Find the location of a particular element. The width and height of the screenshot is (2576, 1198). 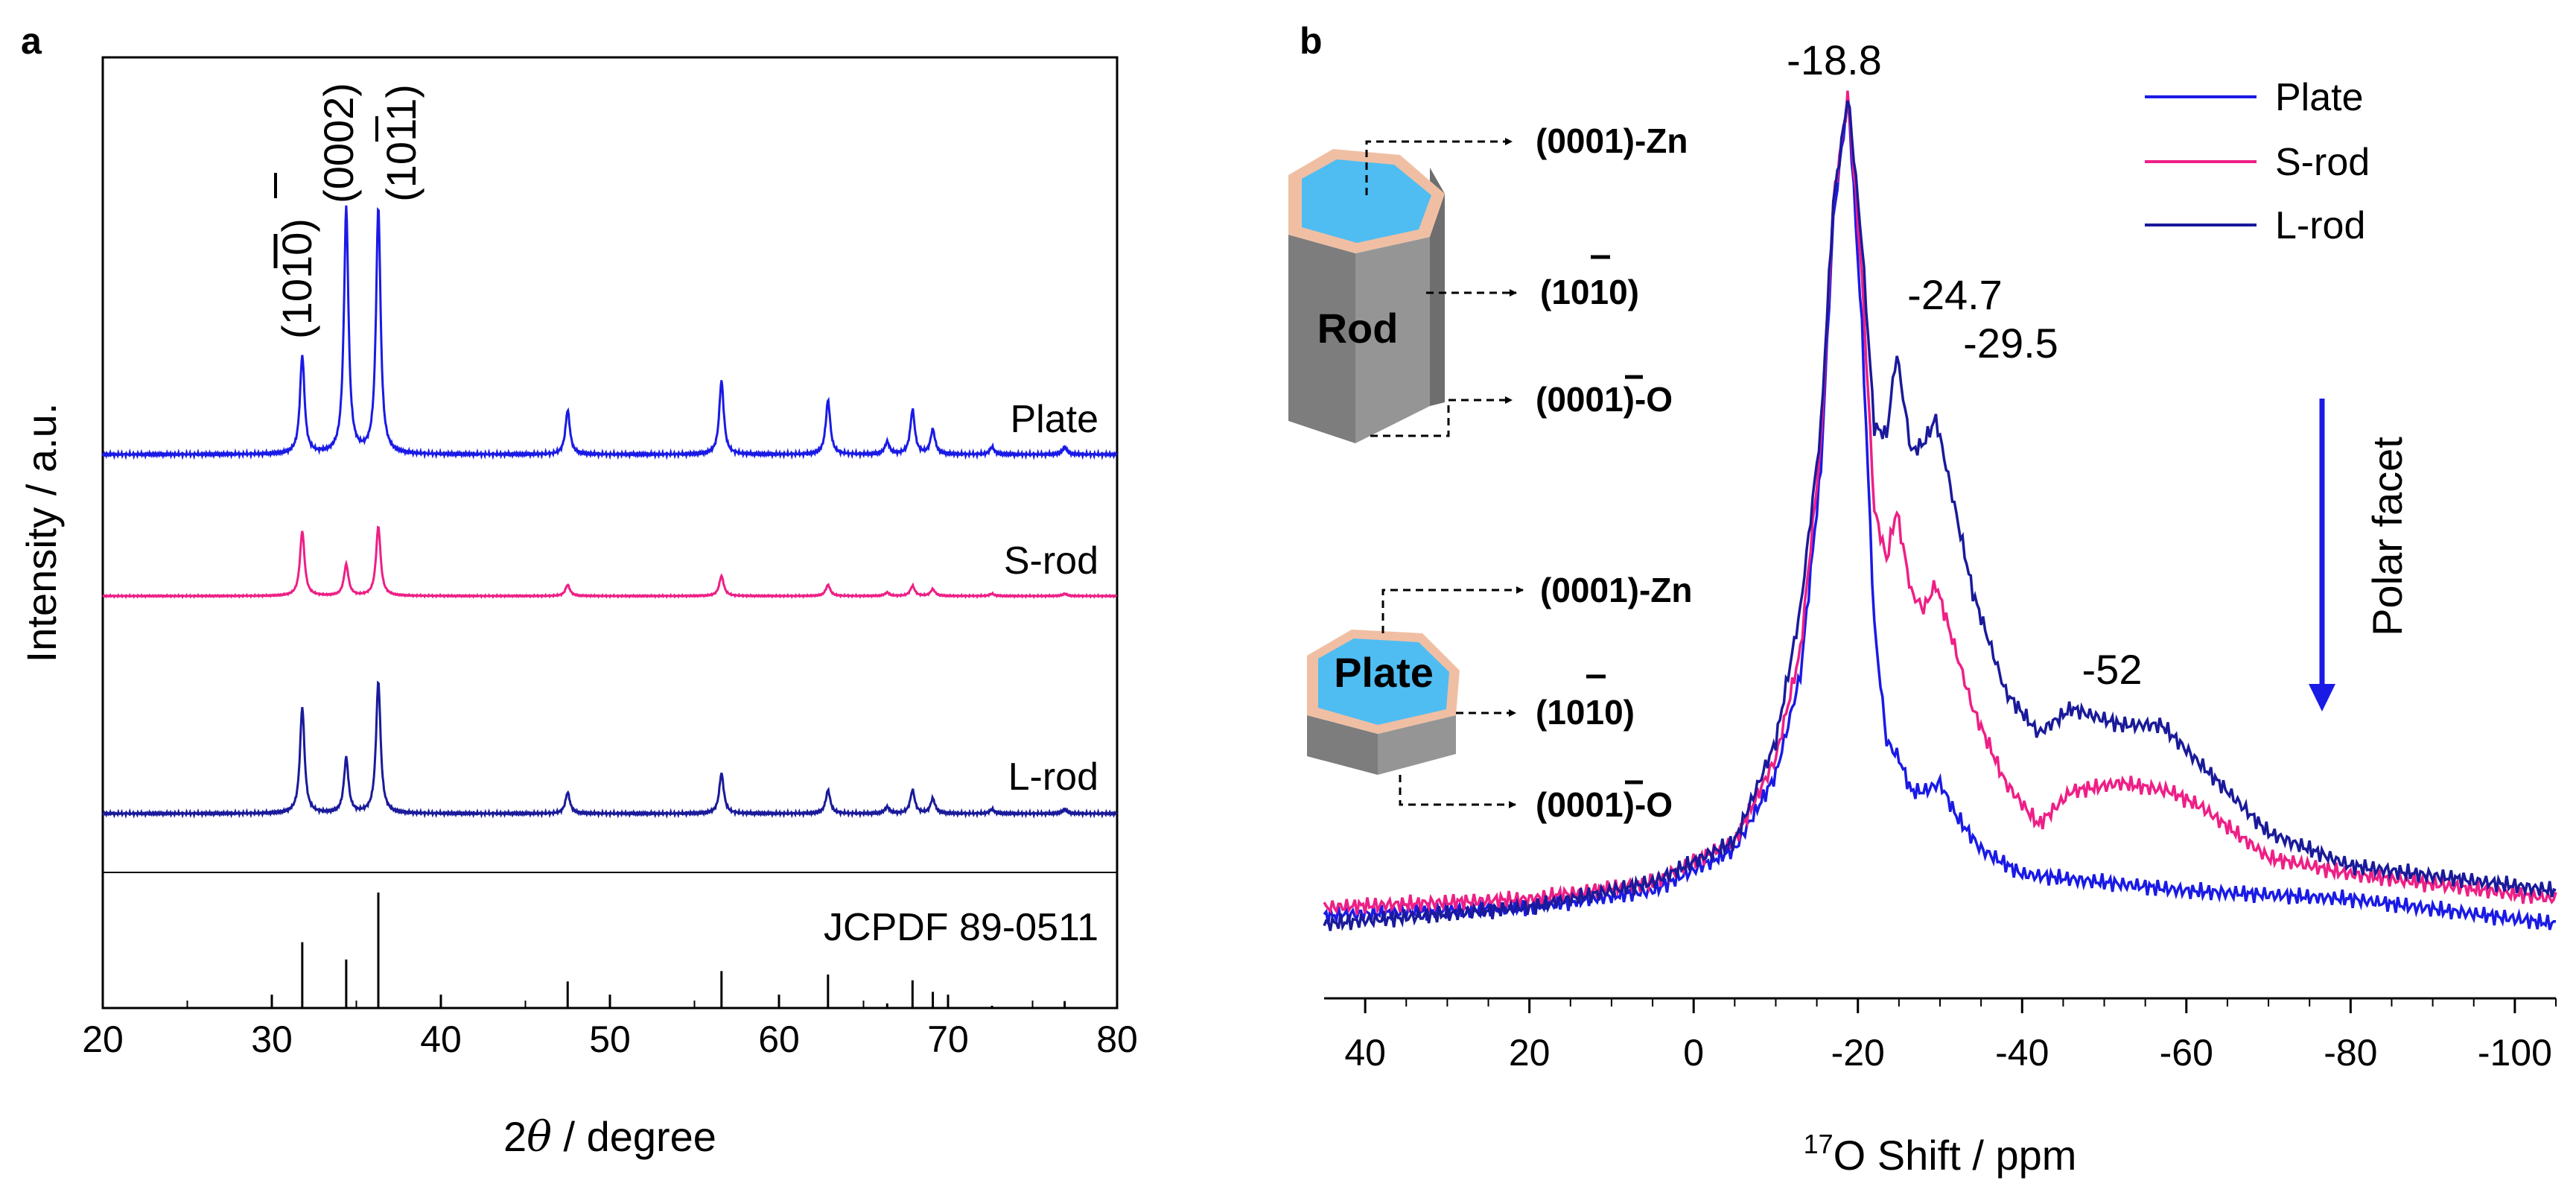

polar-facet-label: Polar facet is located at coordinates (2387, 536).